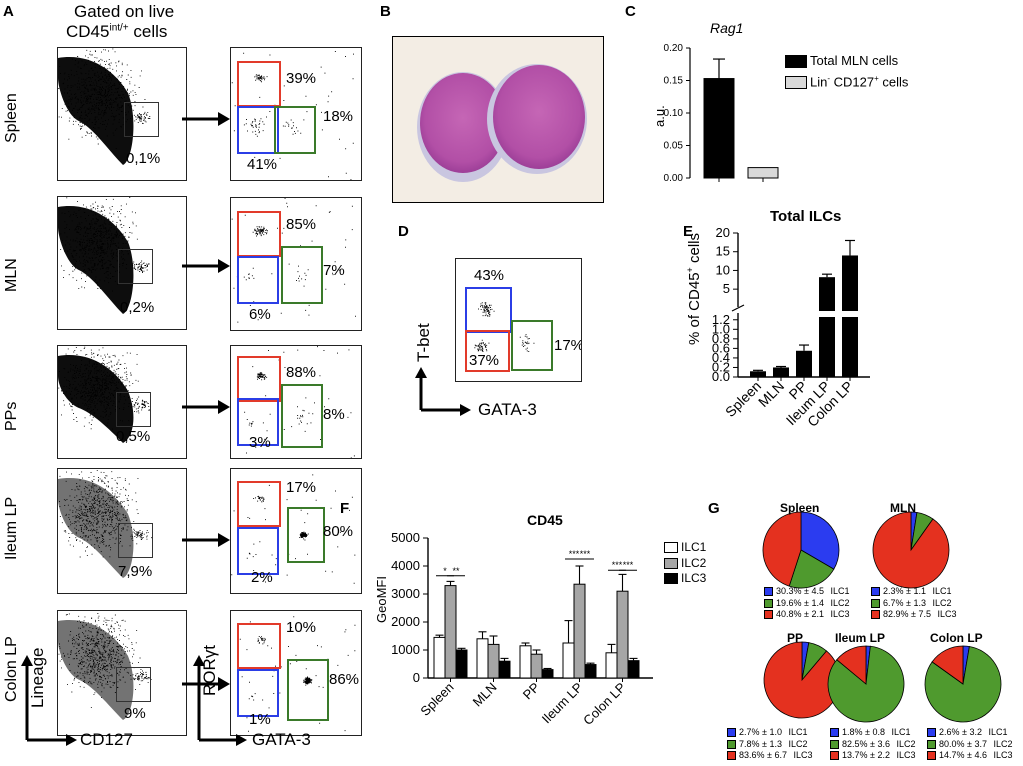  What do you see at coordinates (531, 691) in the screenshot?
I see `chart-f-xtick-label: PP` at bounding box center [531, 691].